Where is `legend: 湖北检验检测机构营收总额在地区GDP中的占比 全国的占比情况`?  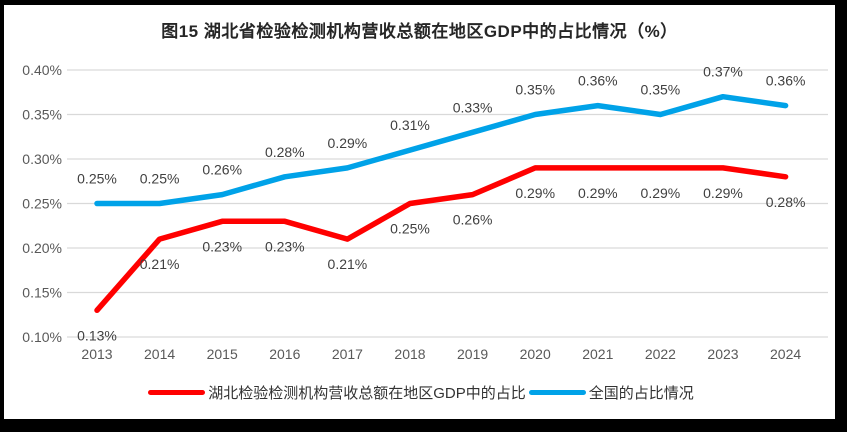 legend: 湖北检验检测机构营收总额在地区GDP中的占比 全国的占比情况 is located at coordinates (419, 392).